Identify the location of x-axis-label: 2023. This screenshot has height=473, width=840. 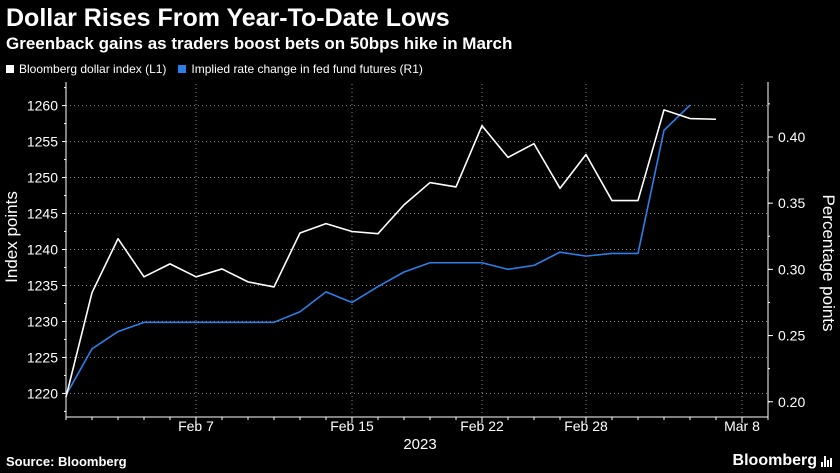
(419, 444).